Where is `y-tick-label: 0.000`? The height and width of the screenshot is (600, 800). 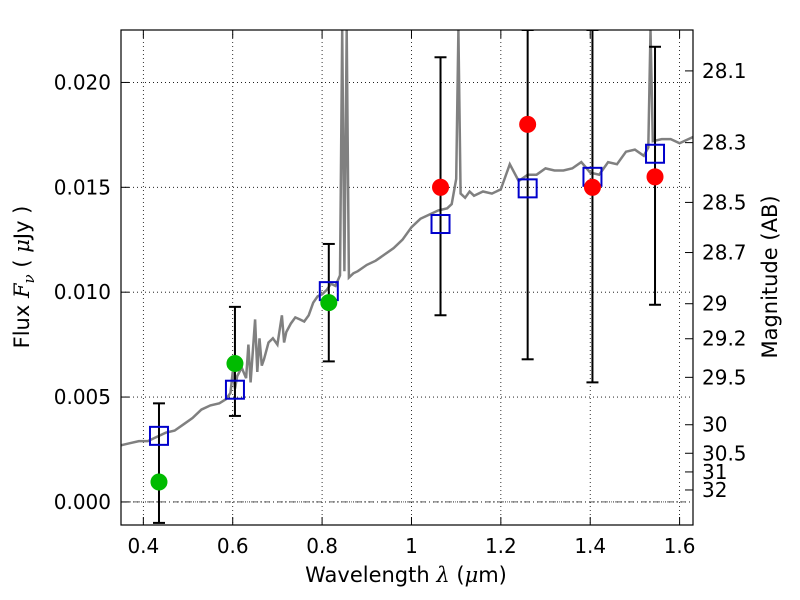
y-tick-label: 0.000 is located at coordinates (82, 502).